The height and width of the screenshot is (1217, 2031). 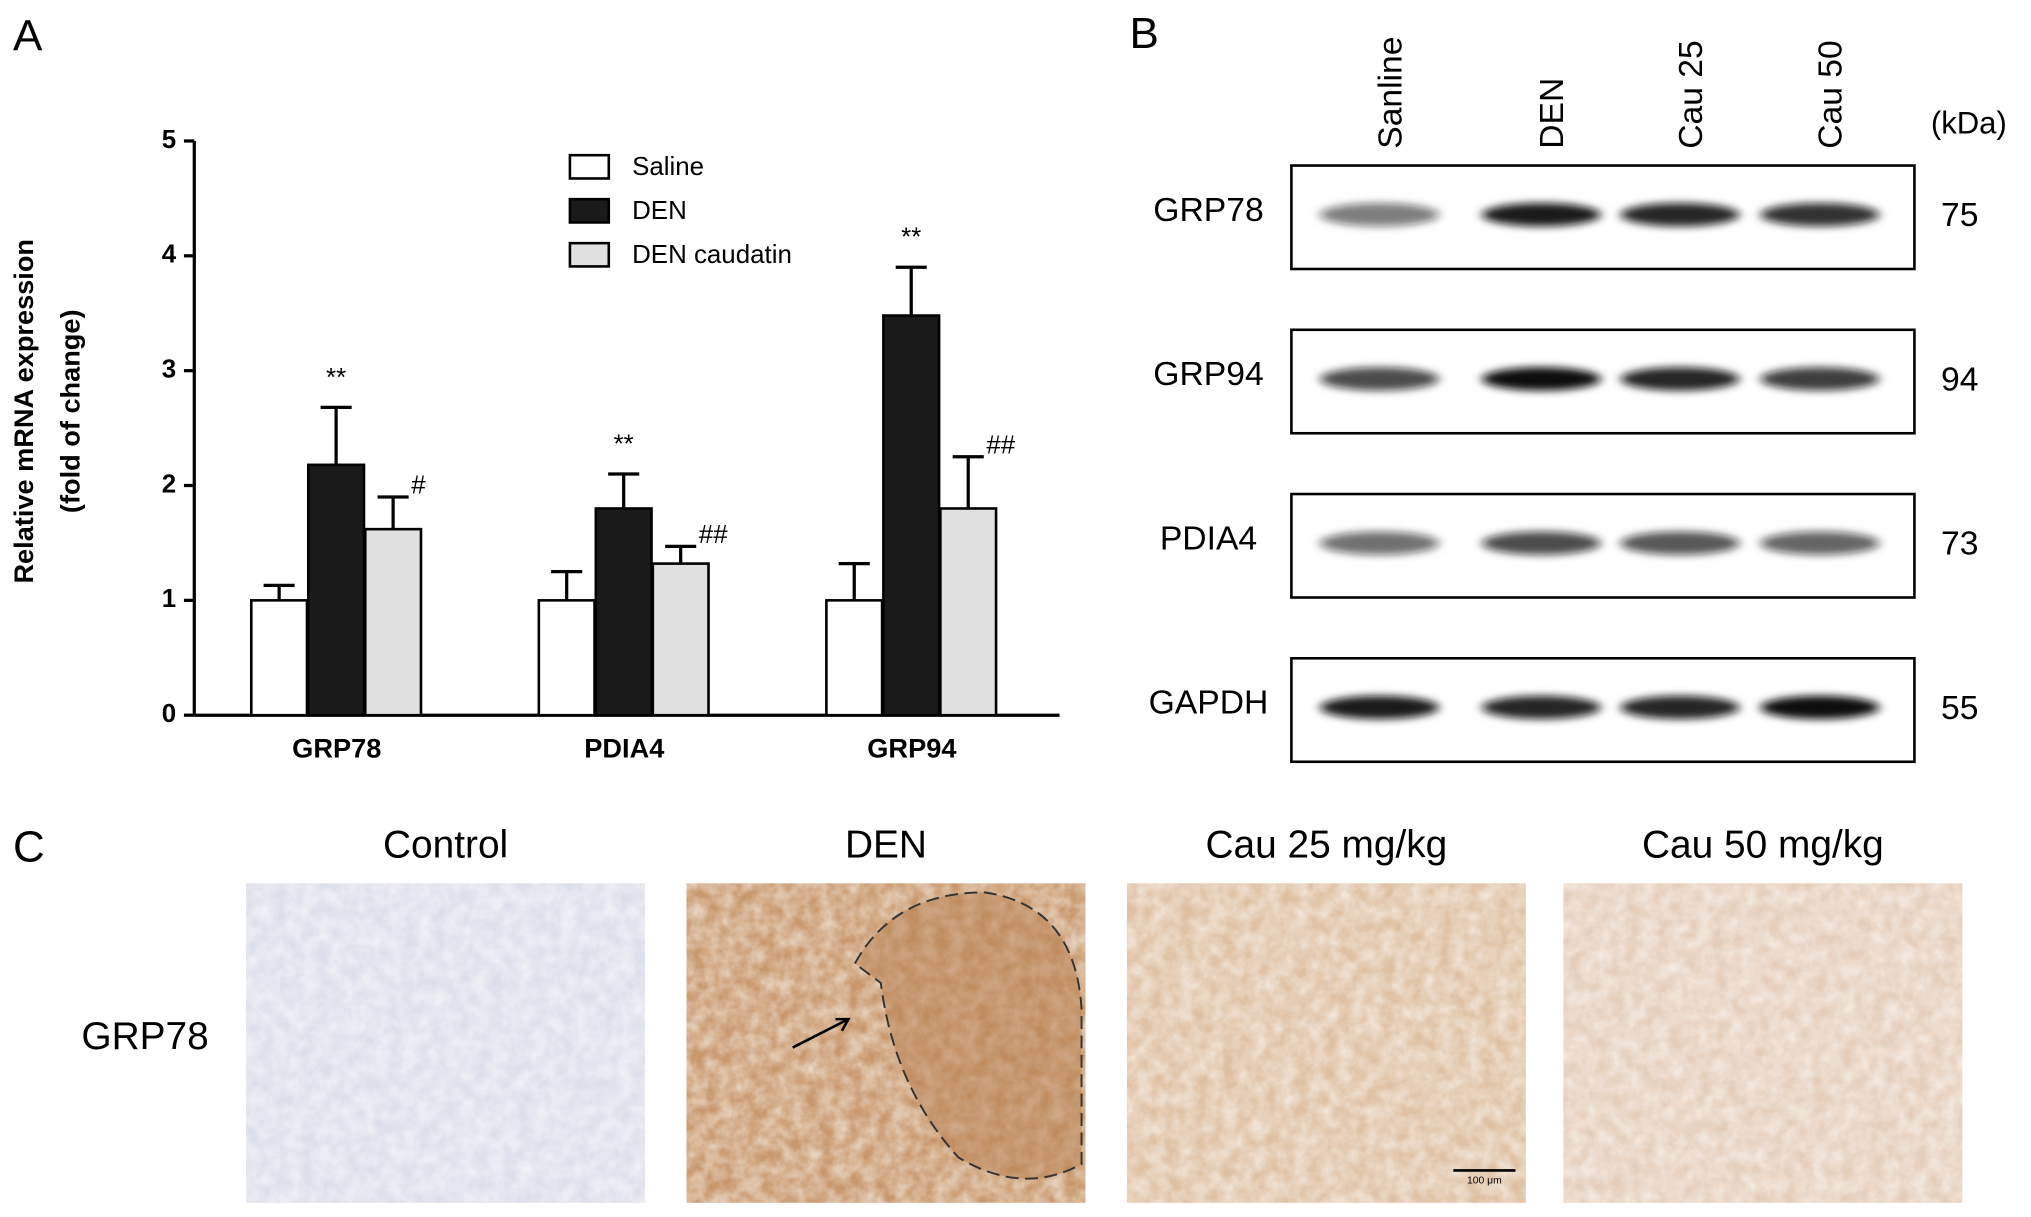 What do you see at coordinates (23, 411) in the screenshot?
I see `y-axis-label: Relative mRNA expression` at bounding box center [23, 411].